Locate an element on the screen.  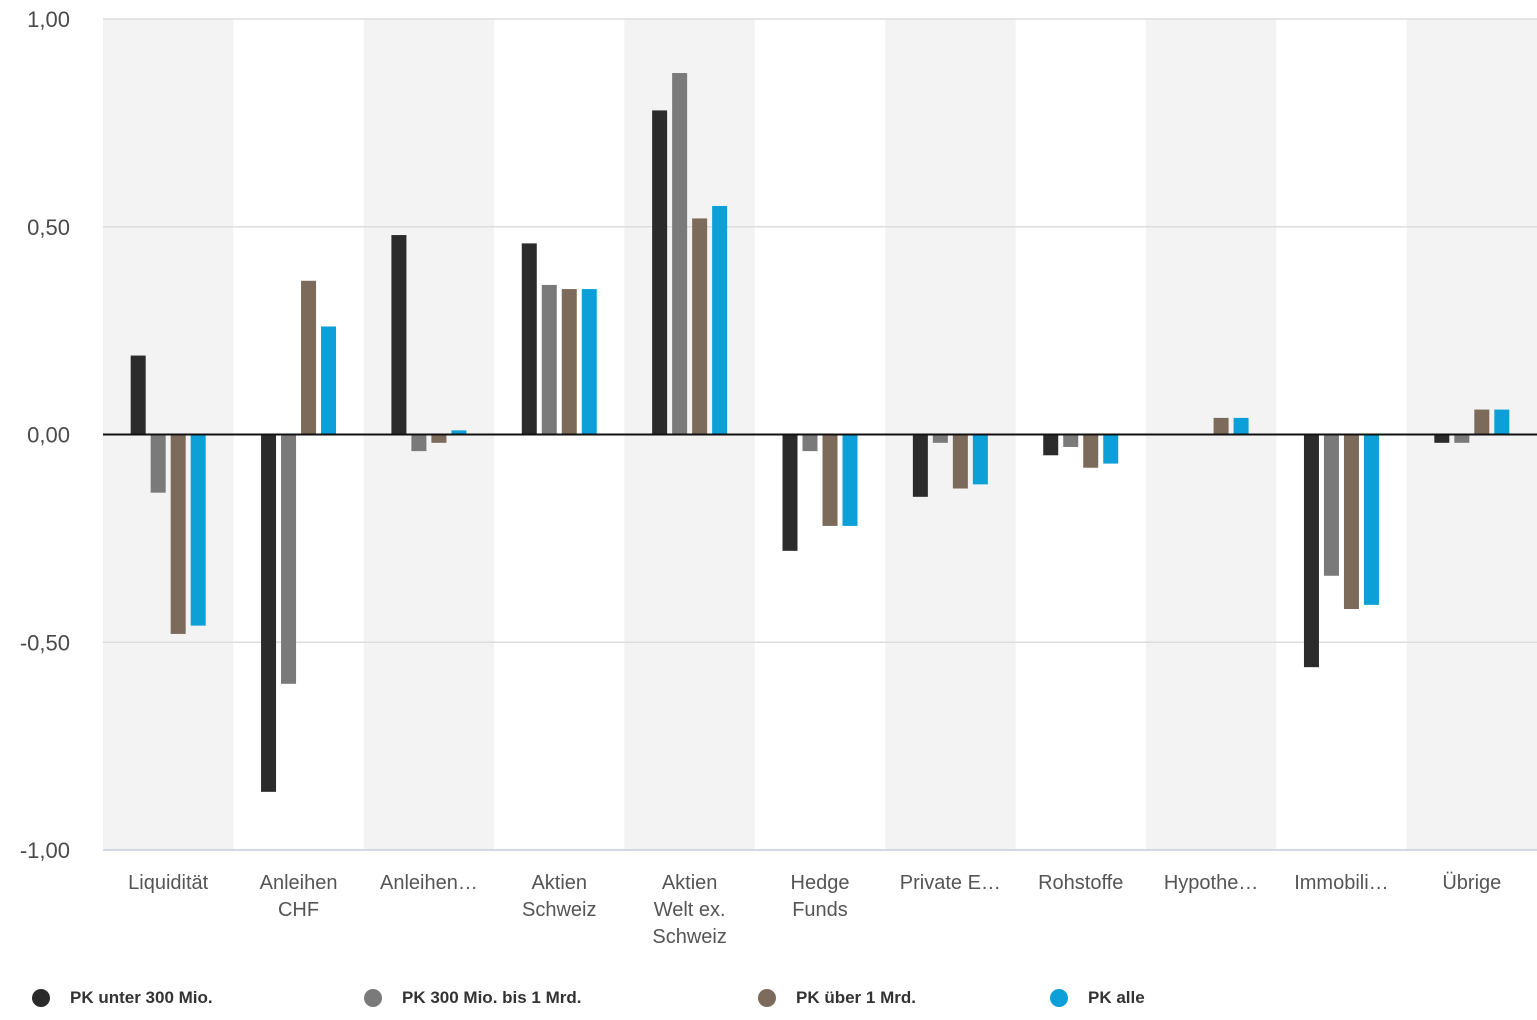
legend-item-pk-ueber-1mrd: PK über 1 Mrd. is located at coordinates (837, 998).